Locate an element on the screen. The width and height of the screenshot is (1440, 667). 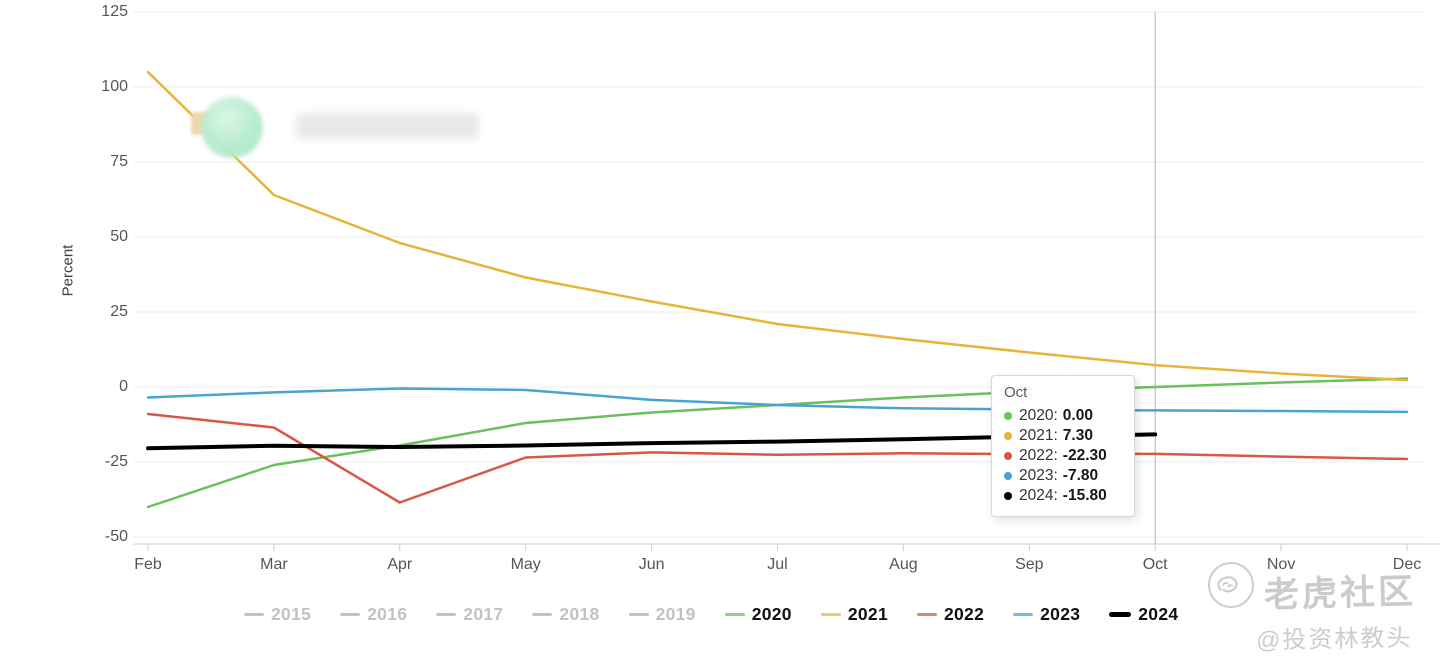
y-axis-tick-label: 75 is located at coordinates (119, 161).